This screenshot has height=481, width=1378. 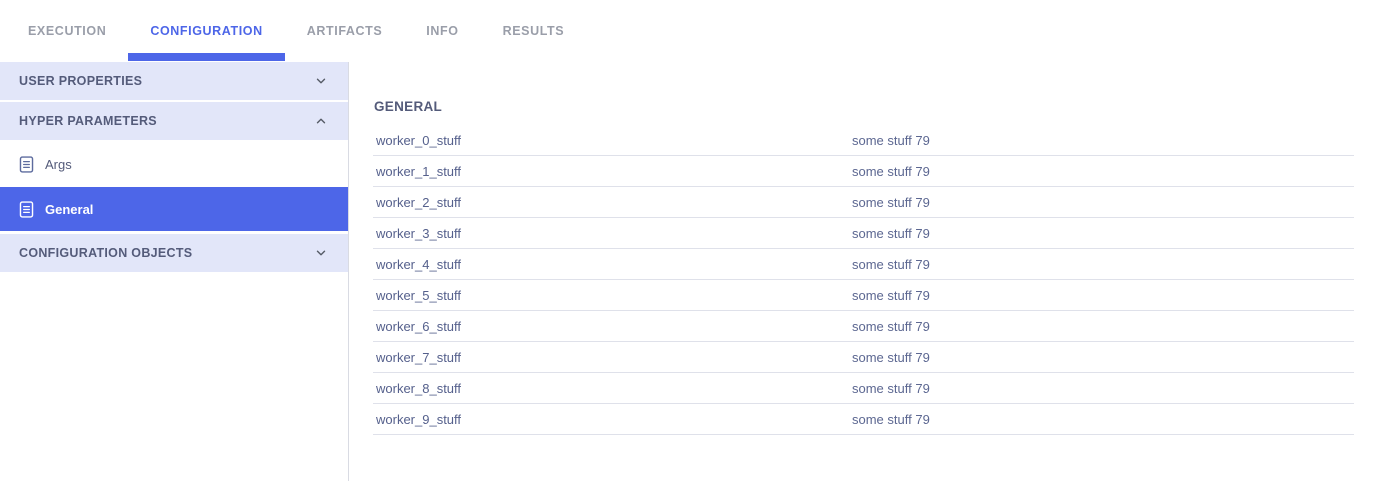 I want to click on table-row: worker_2_stuff some stuff 79, so click(x=863, y=202).